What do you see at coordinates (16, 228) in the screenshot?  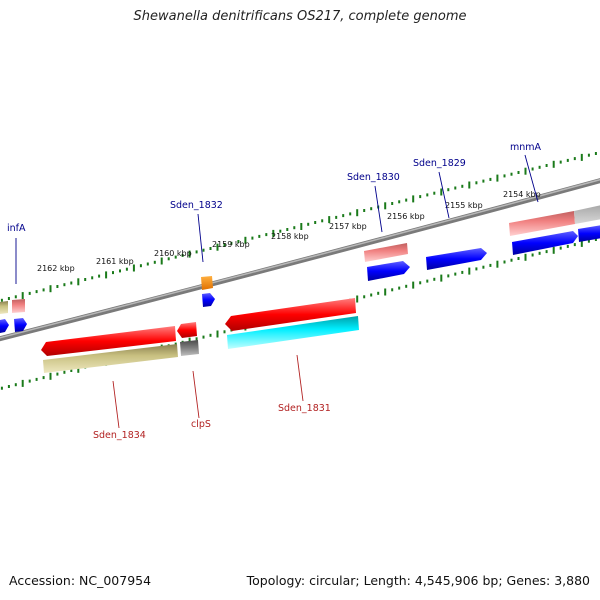 I see `gene-label-infA: infA` at bounding box center [16, 228].